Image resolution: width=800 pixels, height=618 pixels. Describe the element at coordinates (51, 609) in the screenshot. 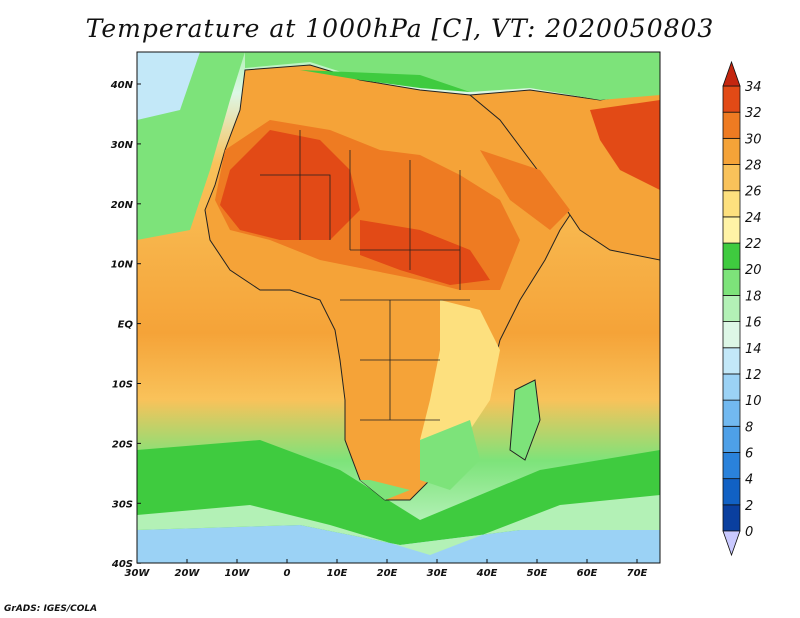

I see `grads-credit: GrADS: IGES/COLA` at that location.